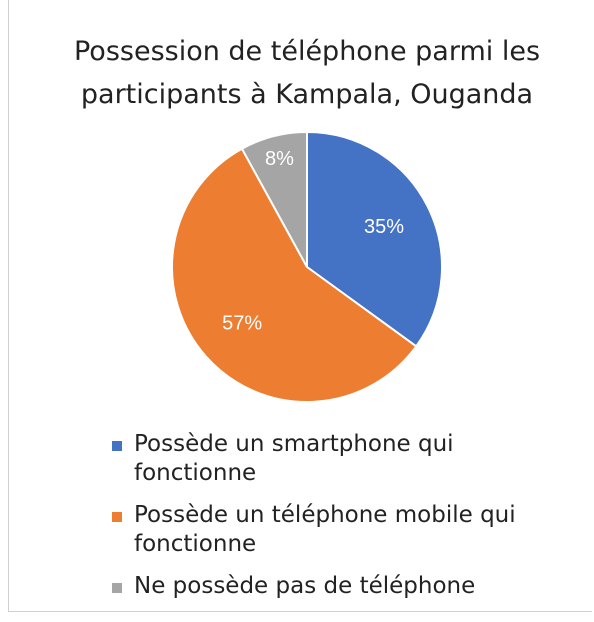 The width and height of the screenshot is (594, 622). What do you see at coordinates (305, 586) in the screenshot?
I see `legend-label: Ne possède pas de téléphone` at bounding box center [305, 586].